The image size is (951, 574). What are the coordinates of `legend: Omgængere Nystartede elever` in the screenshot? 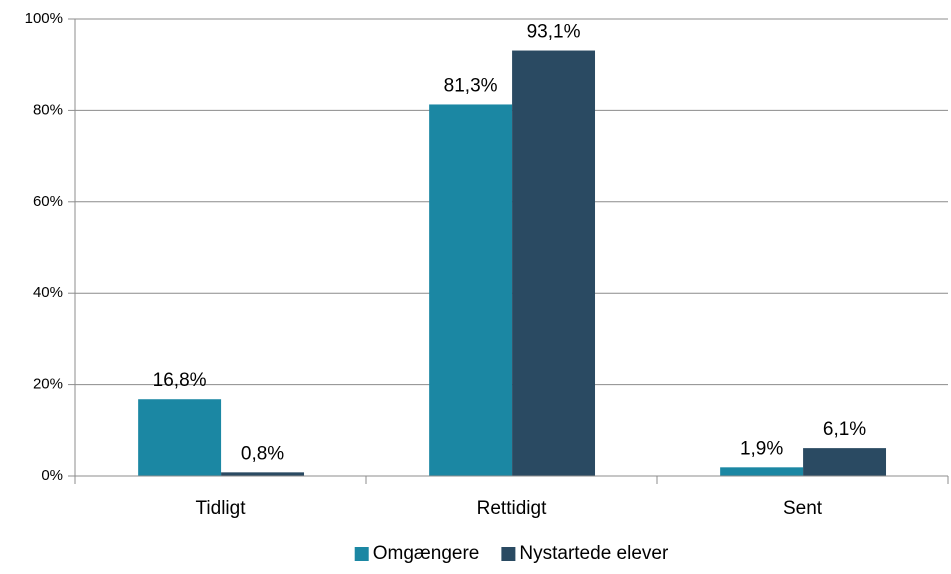 It's located at (511, 553).